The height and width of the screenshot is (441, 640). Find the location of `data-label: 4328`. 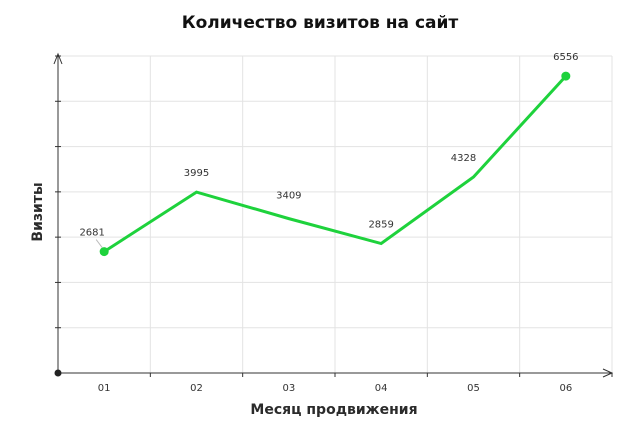

data-label: 4328 is located at coordinates (463, 158).